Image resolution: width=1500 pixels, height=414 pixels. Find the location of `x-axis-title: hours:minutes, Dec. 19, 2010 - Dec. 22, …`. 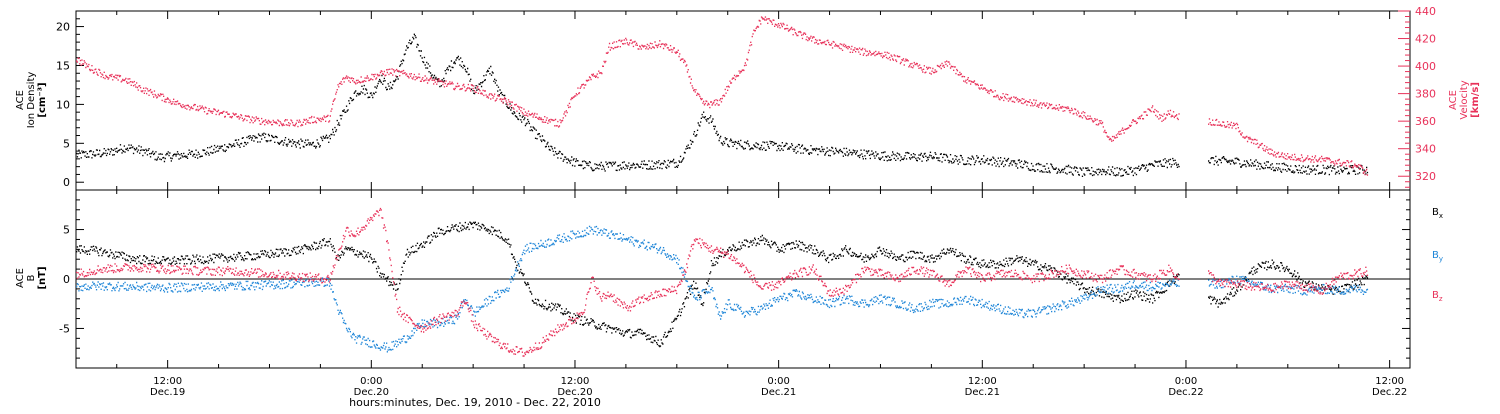

x-axis-title: hours:minutes, Dec. 19, 2010 - Dec. 22, … is located at coordinates (475, 402).